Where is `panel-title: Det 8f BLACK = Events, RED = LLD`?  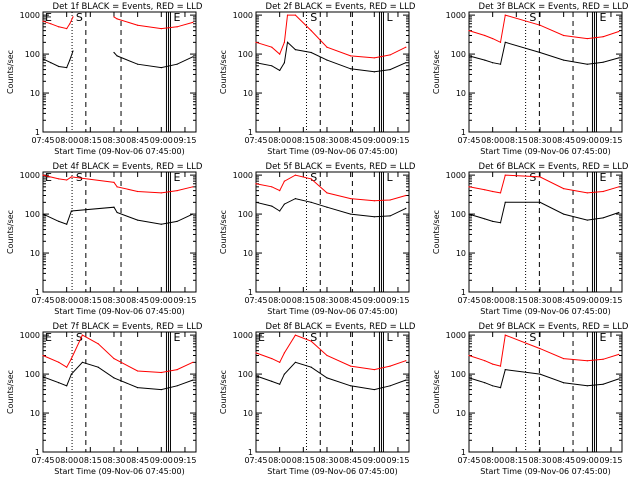
panel-title: Det 8f BLACK = Events, RED = LLD is located at coordinates (341, 327).